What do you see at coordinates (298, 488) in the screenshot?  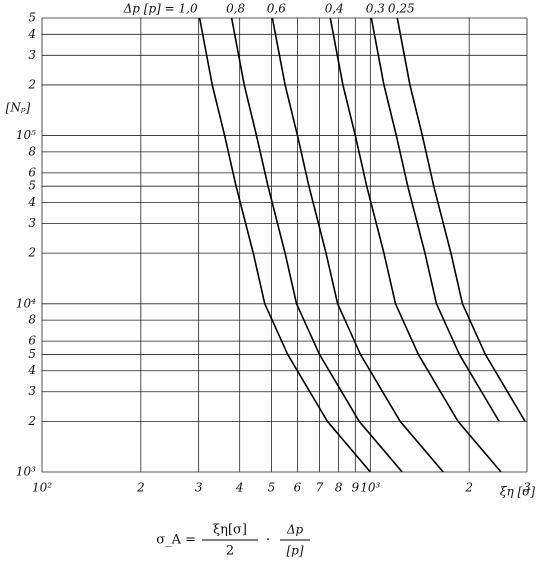 I see `x-tick-label: 6` at bounding box center [298, 488].